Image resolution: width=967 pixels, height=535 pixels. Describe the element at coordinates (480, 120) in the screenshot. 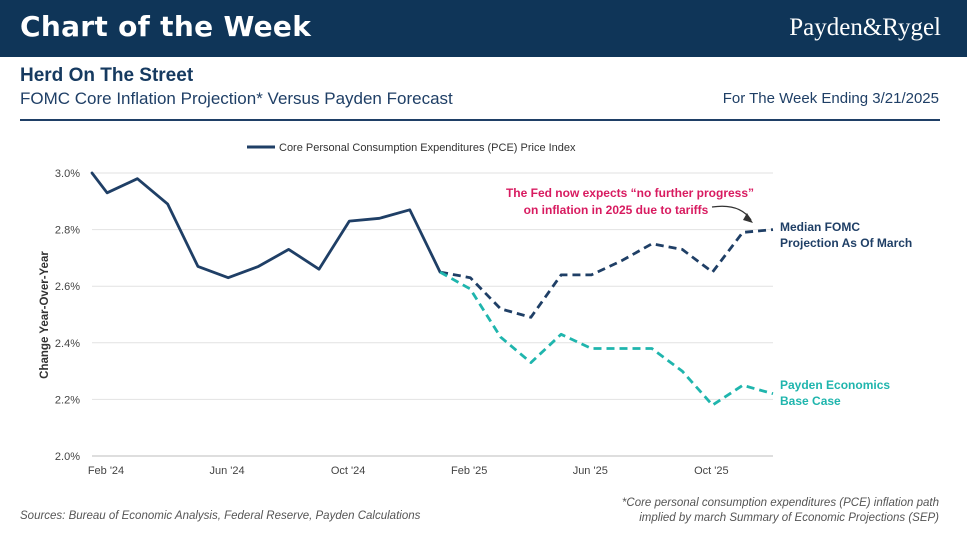

I see `divider` at that location.